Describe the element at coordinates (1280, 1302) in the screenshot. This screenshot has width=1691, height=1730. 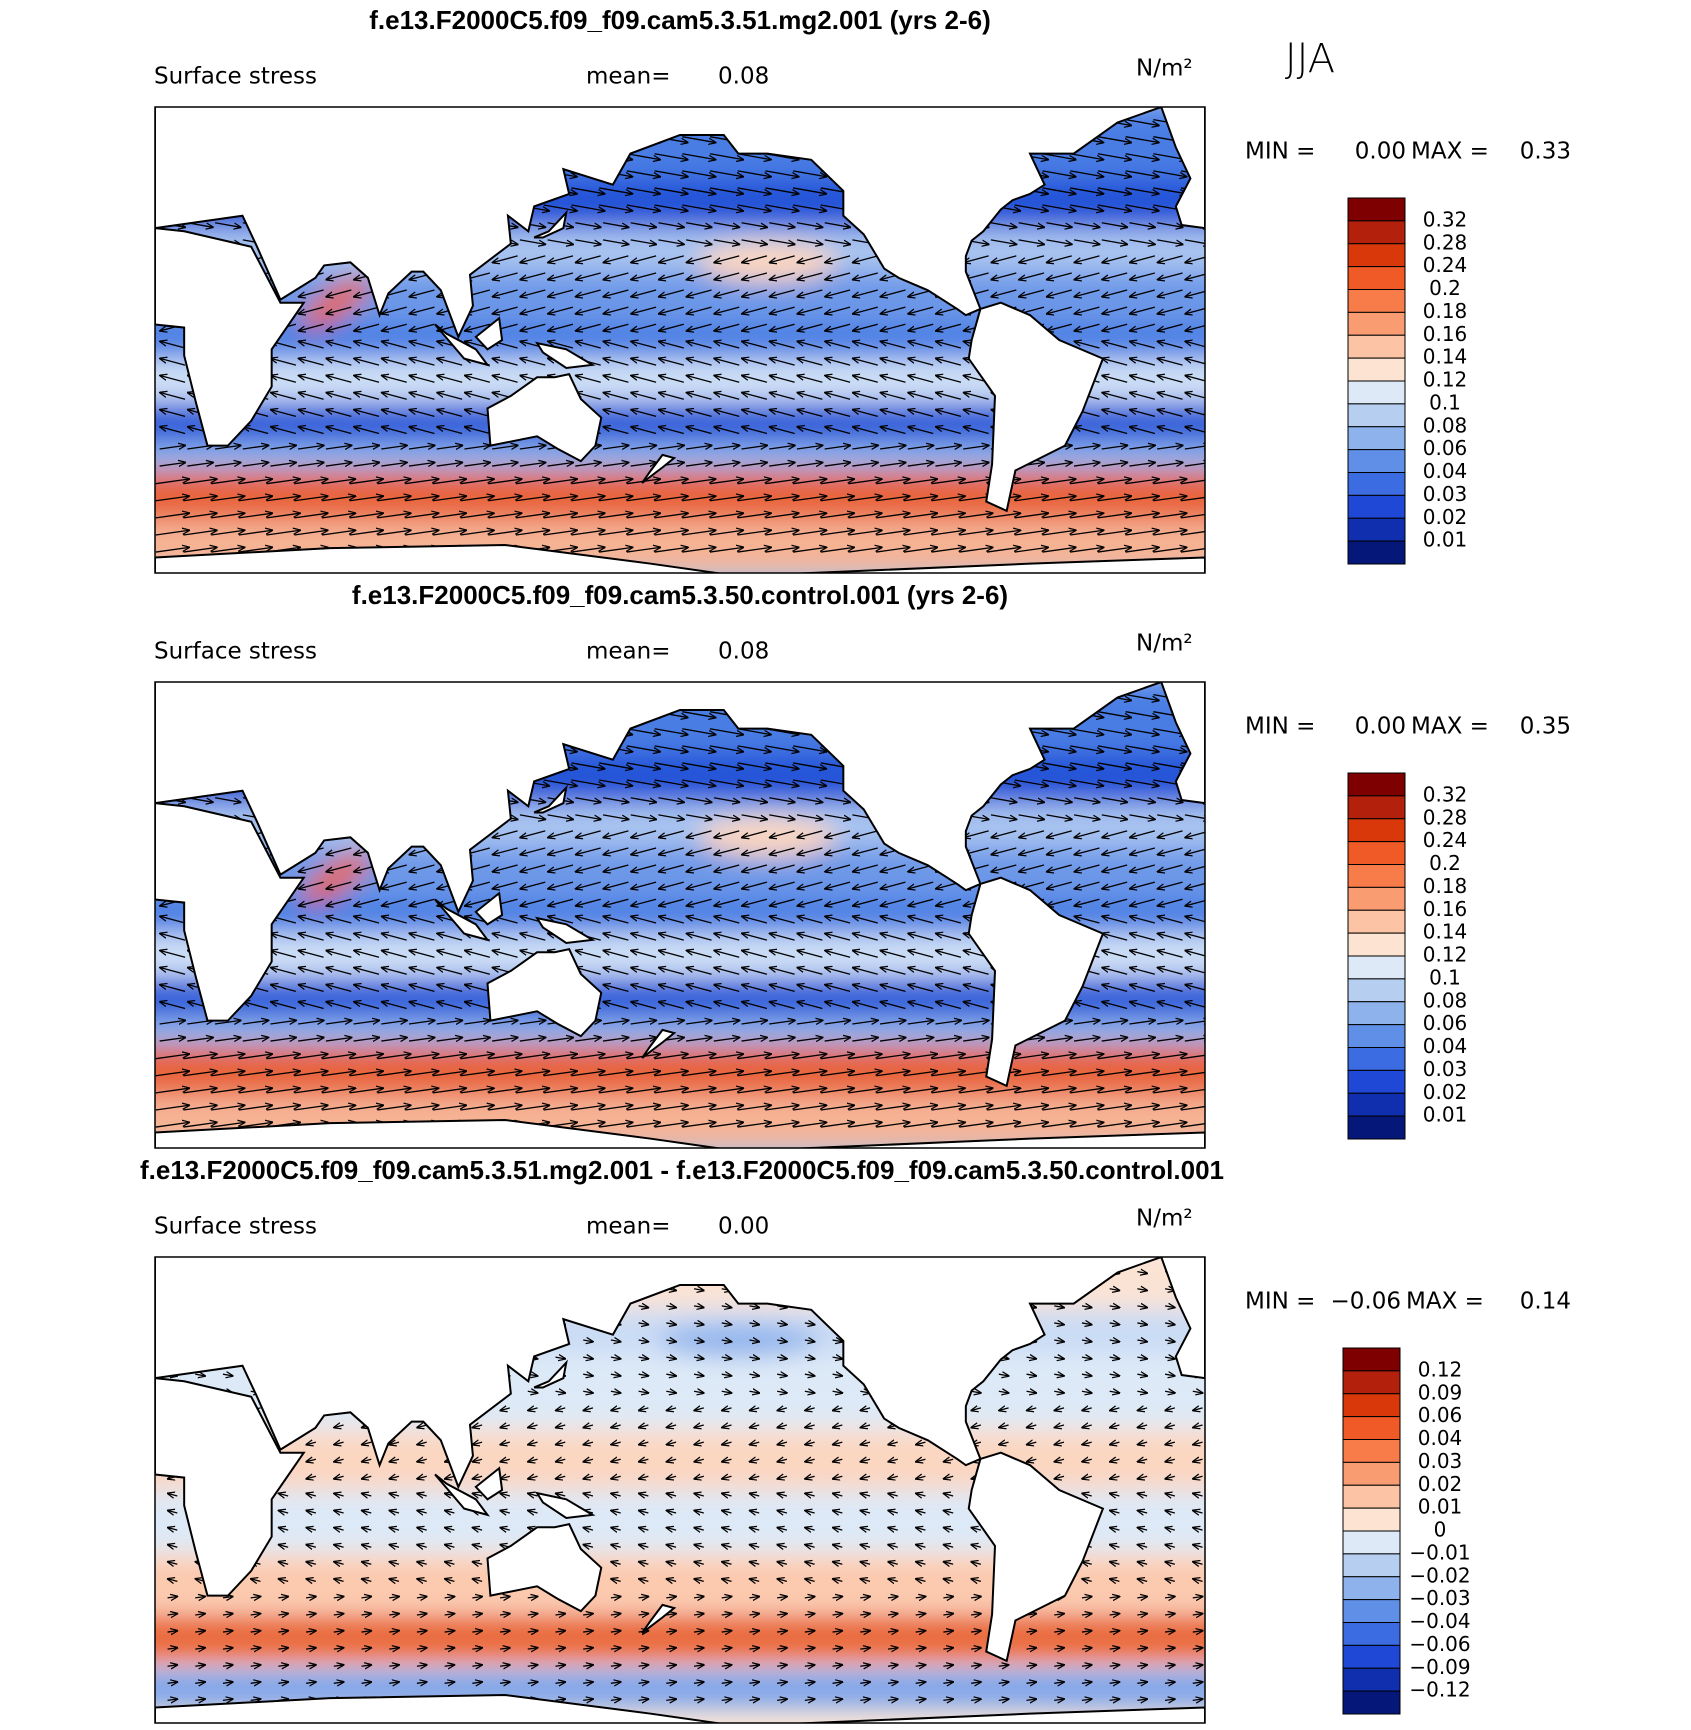
I see `min-label: MIN =` at that location.